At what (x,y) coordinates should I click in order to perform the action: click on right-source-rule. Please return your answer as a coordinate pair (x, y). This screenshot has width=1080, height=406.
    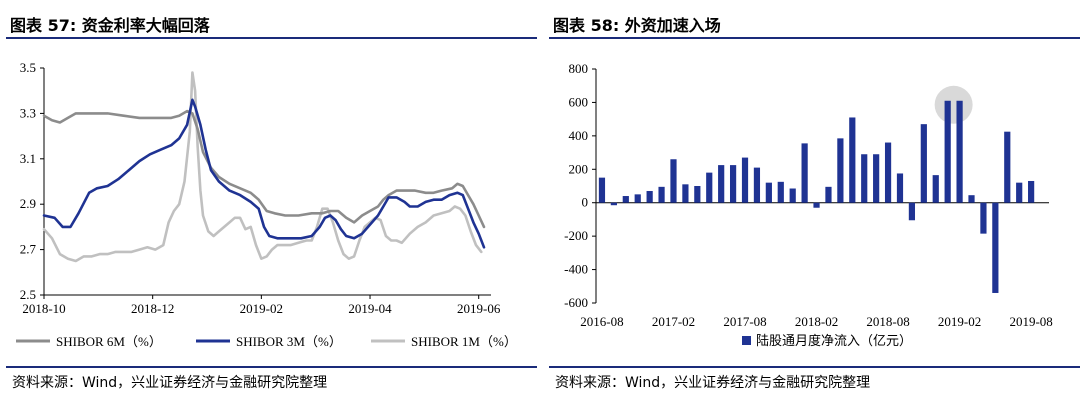
    Looking at the image, I should click on (814, 367).